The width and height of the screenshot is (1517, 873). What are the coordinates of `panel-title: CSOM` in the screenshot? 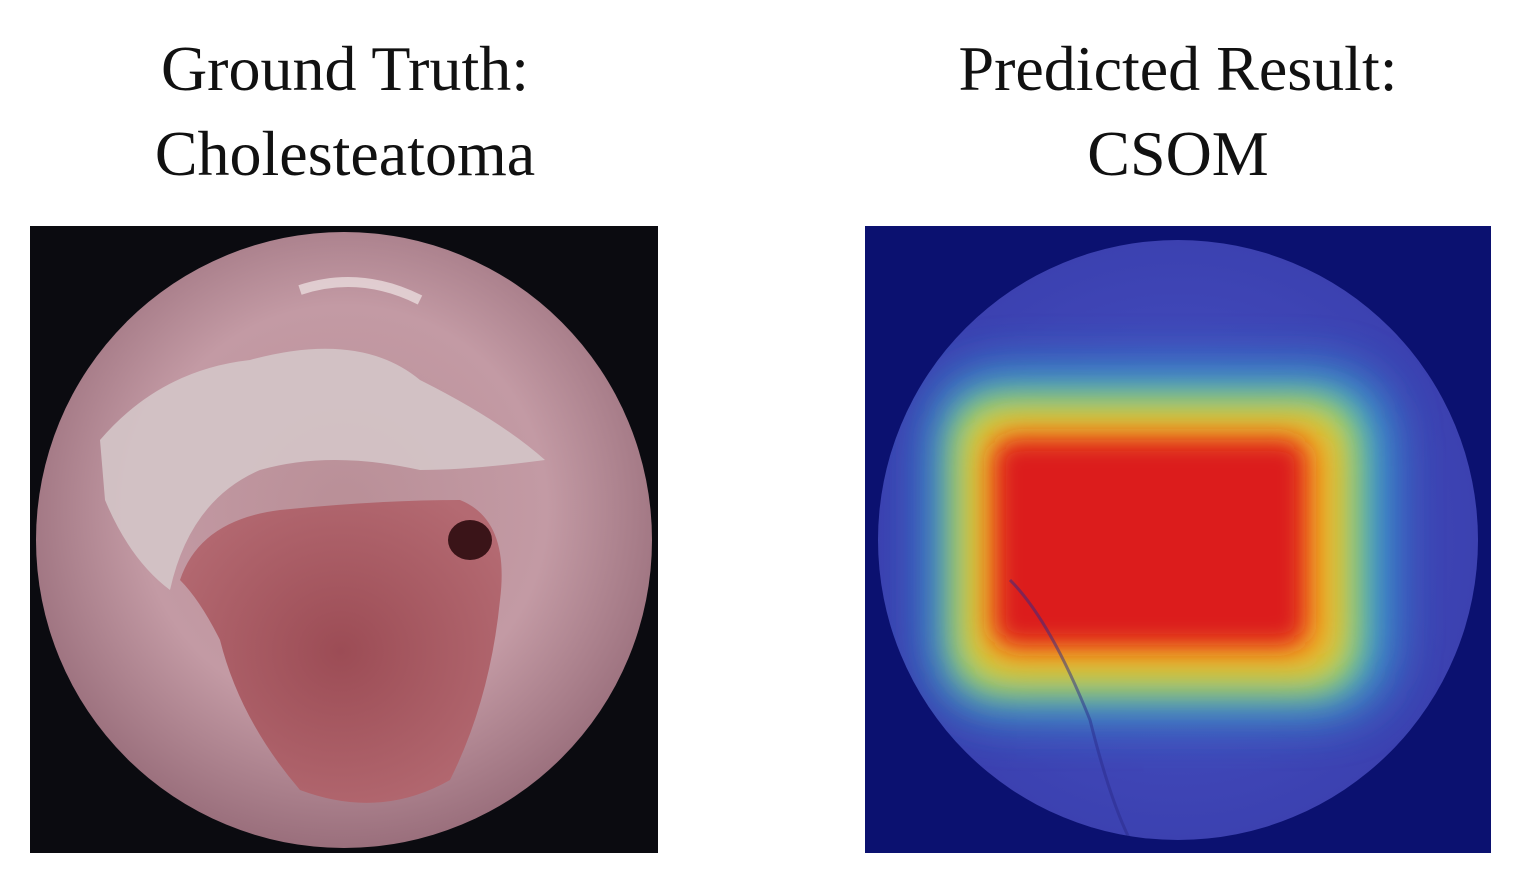 It's located at (1177, 153).